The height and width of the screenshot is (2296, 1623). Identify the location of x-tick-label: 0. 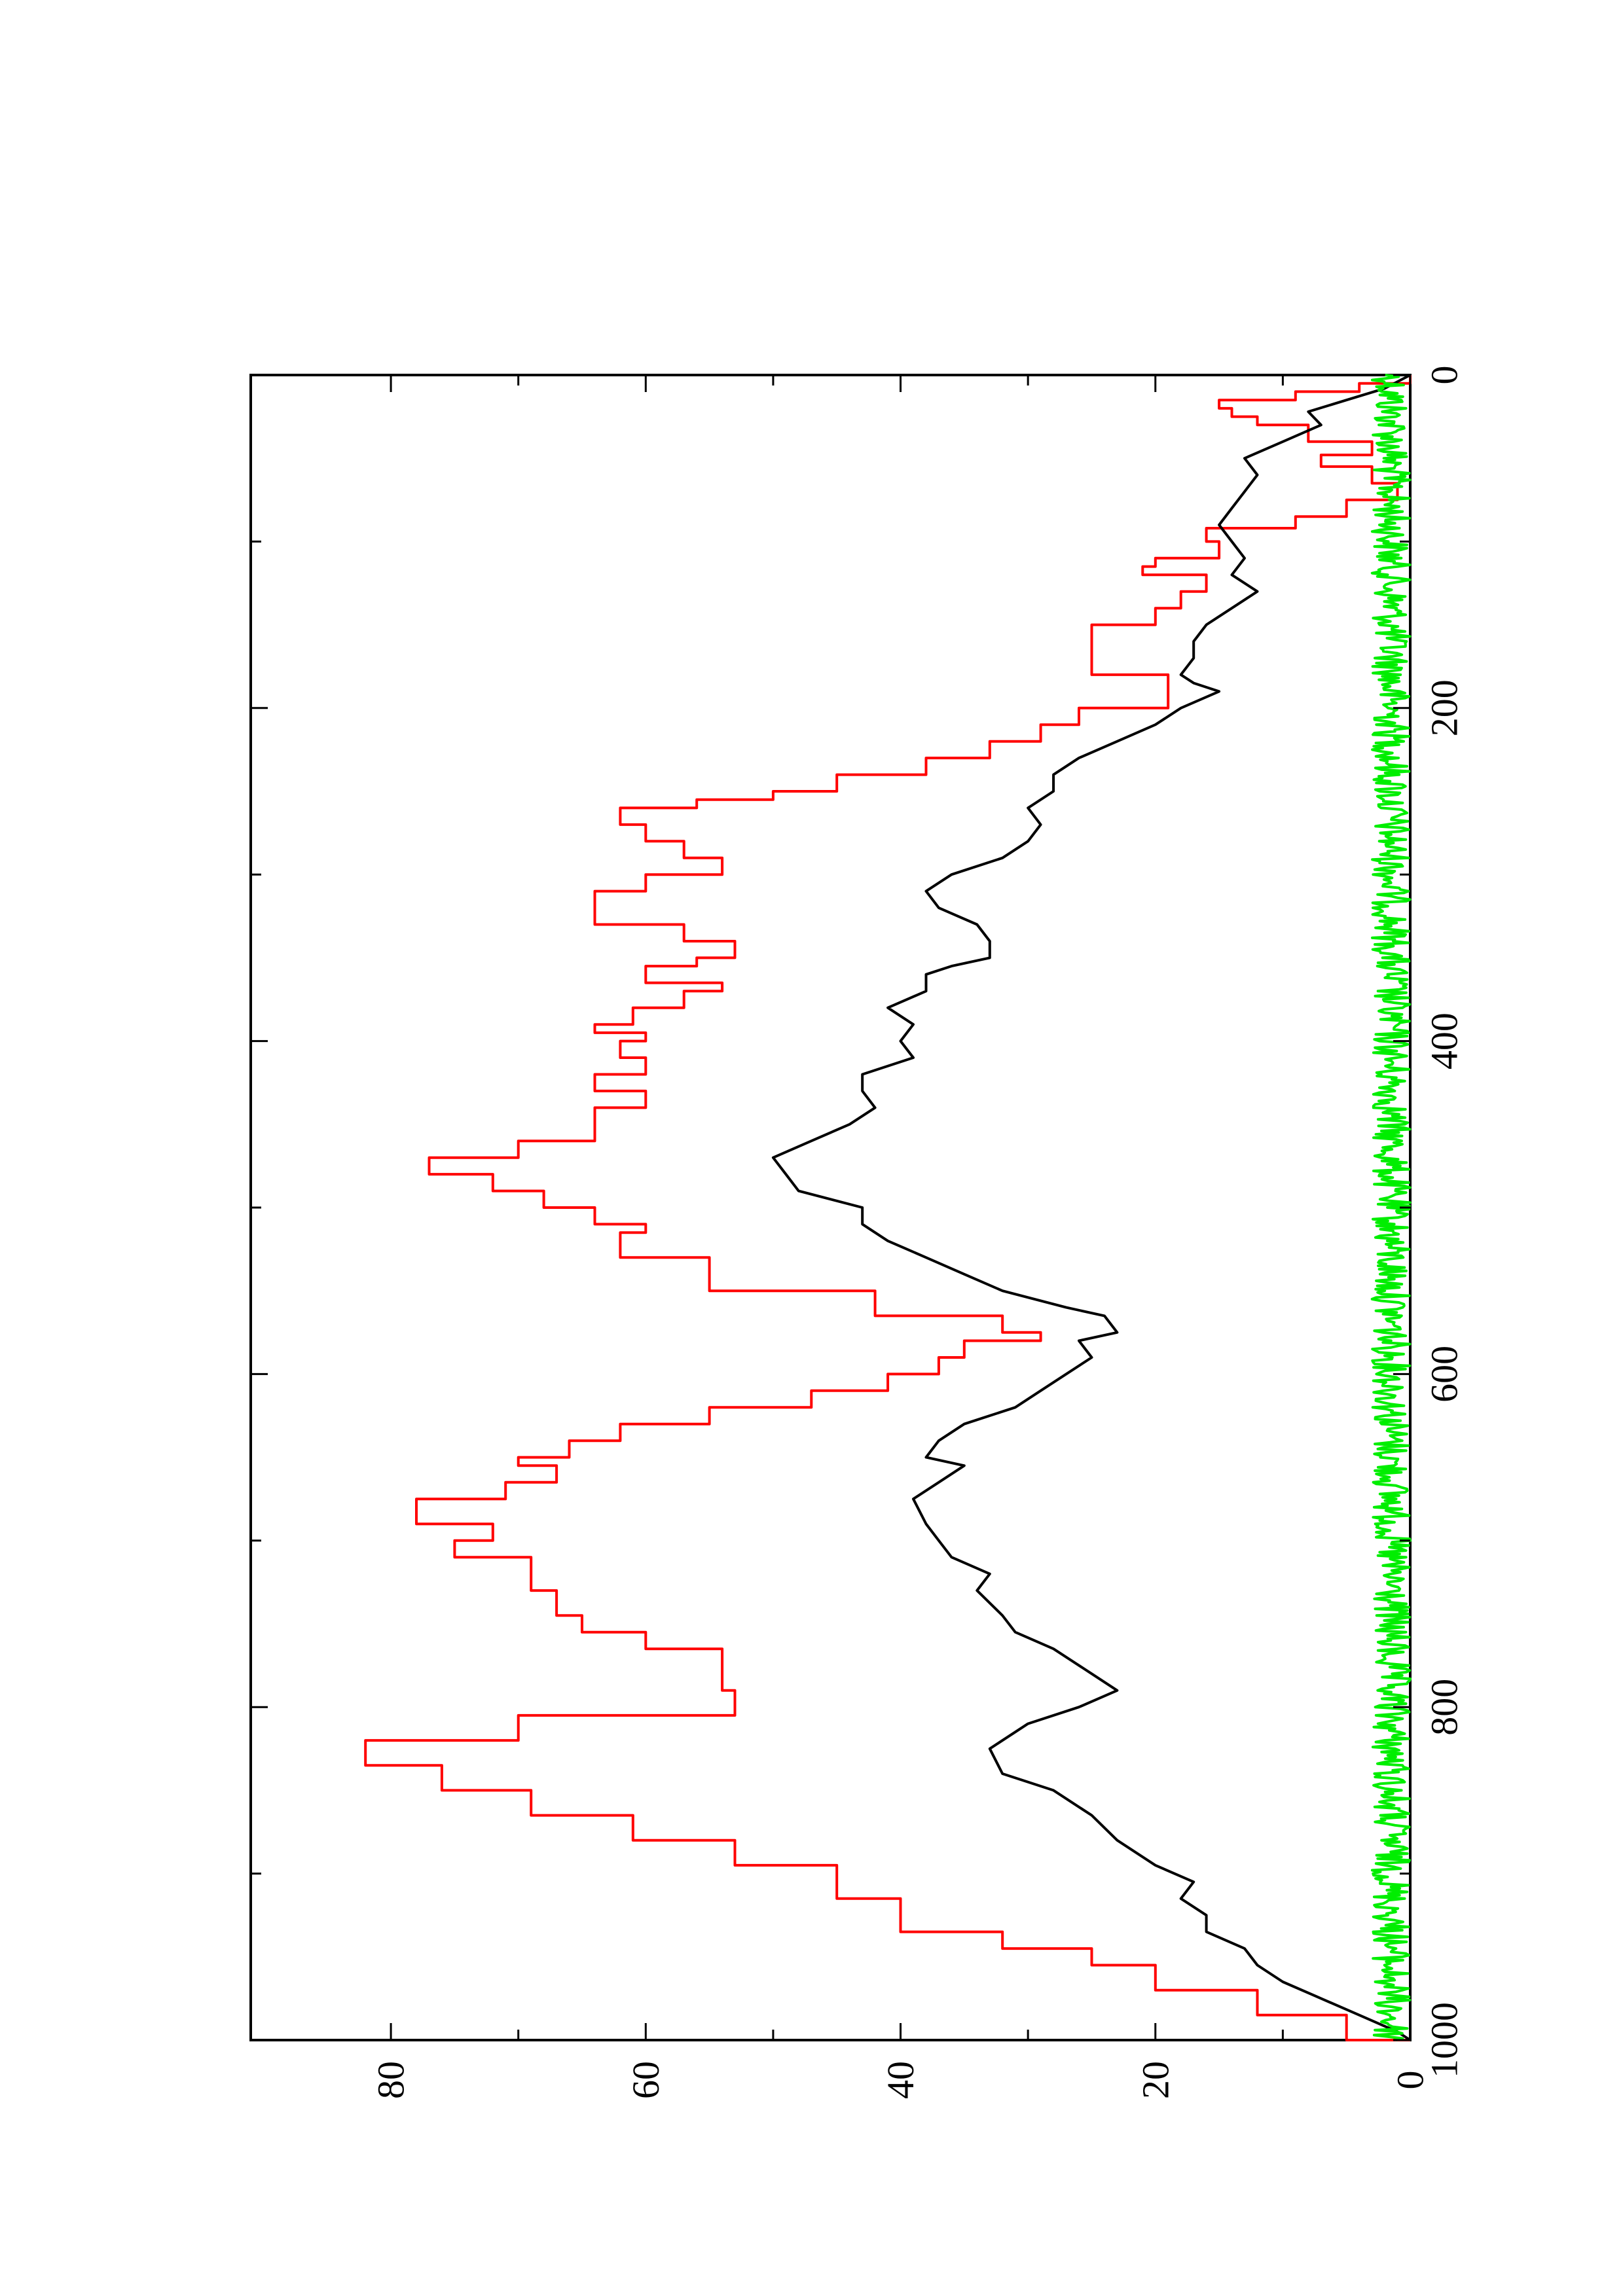
(1444, 376).